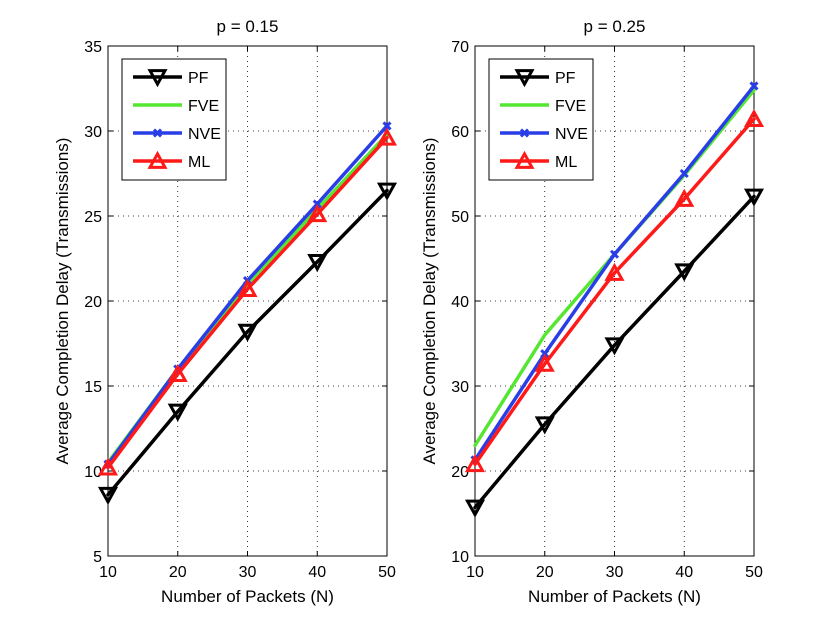 The width and height of the screenshot is (830, 624). Describe the element at coordinates (615, 26) in the screenshot. I see `chart-title: p = 0.25` at that location.